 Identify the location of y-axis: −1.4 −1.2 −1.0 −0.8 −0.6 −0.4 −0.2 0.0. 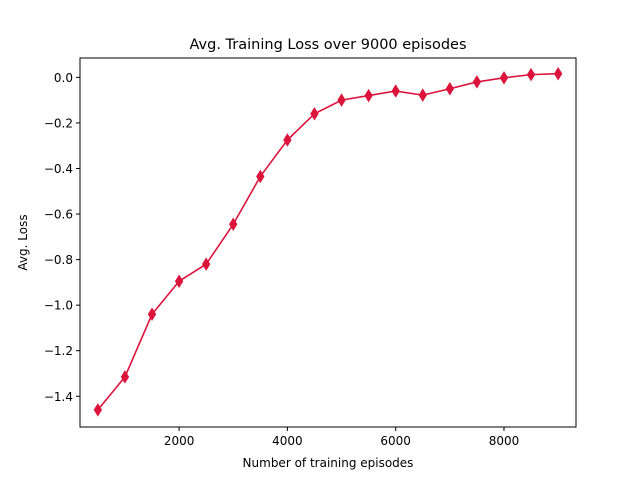
(62, 237).